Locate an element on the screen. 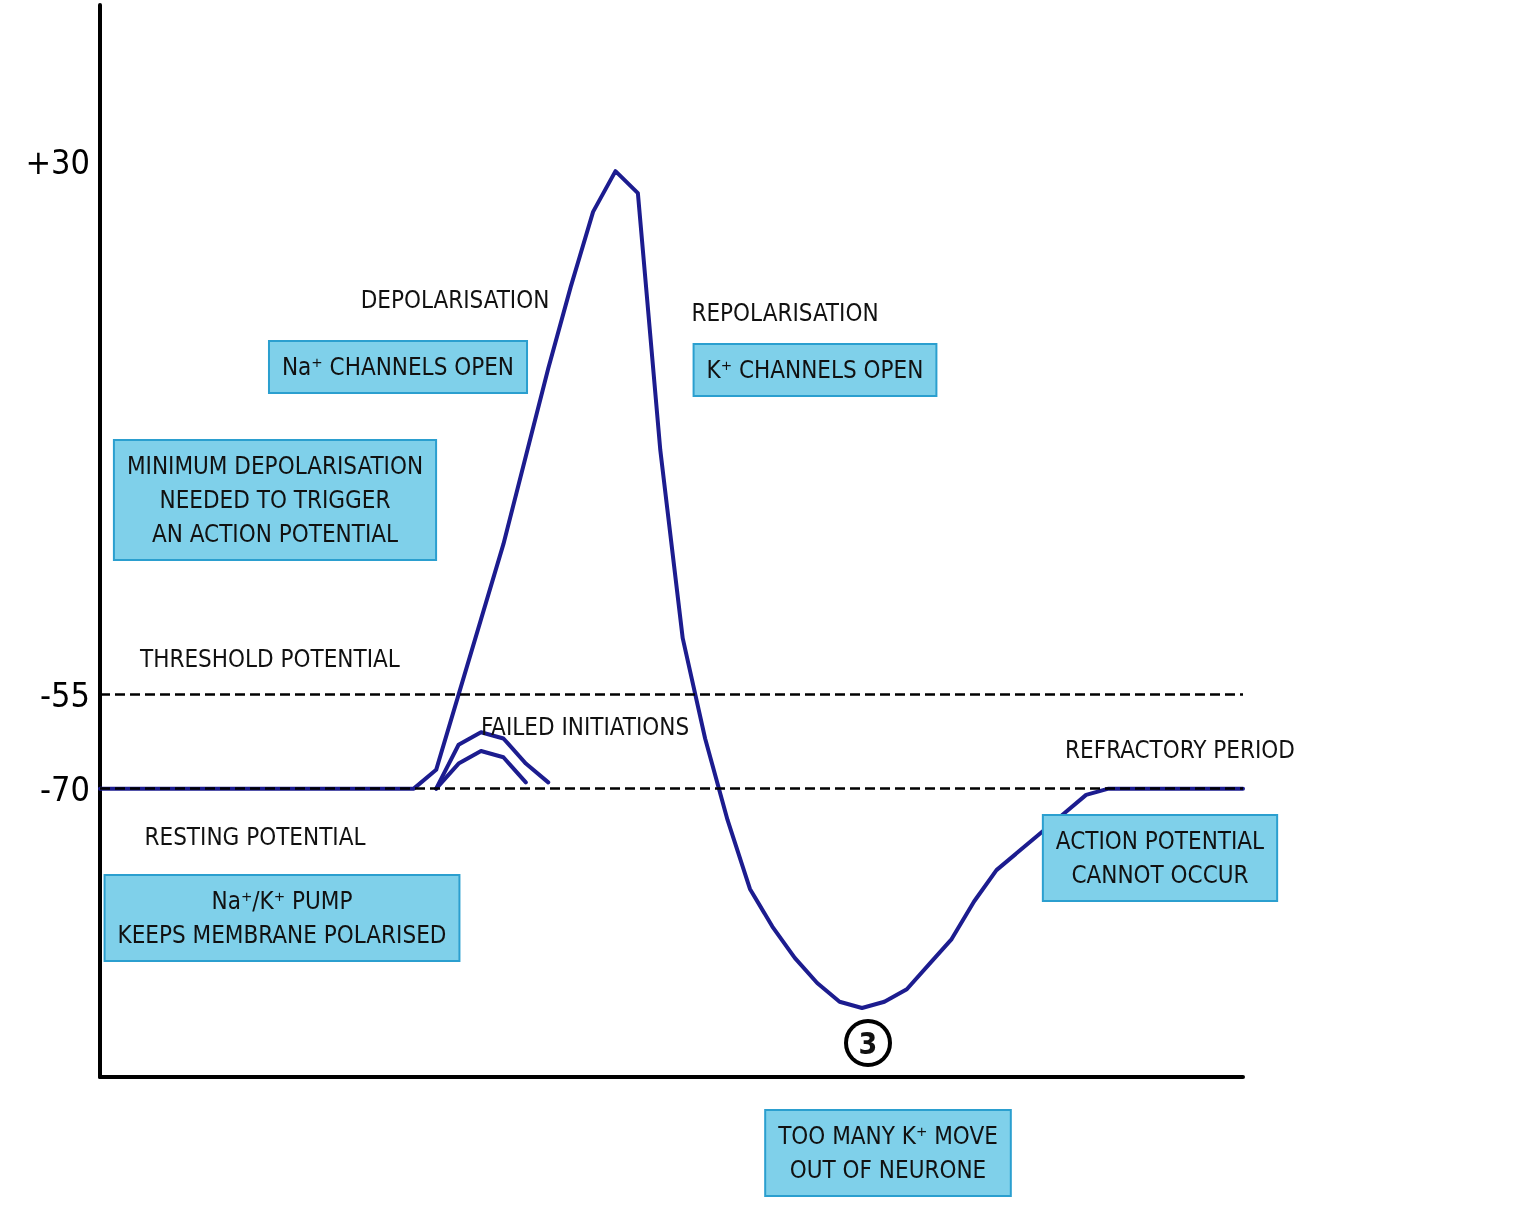 This screenshot has width=1536, height=1216. annotation: Na⁺ CHANNELS OPEN is located at coordinates (398, 367).